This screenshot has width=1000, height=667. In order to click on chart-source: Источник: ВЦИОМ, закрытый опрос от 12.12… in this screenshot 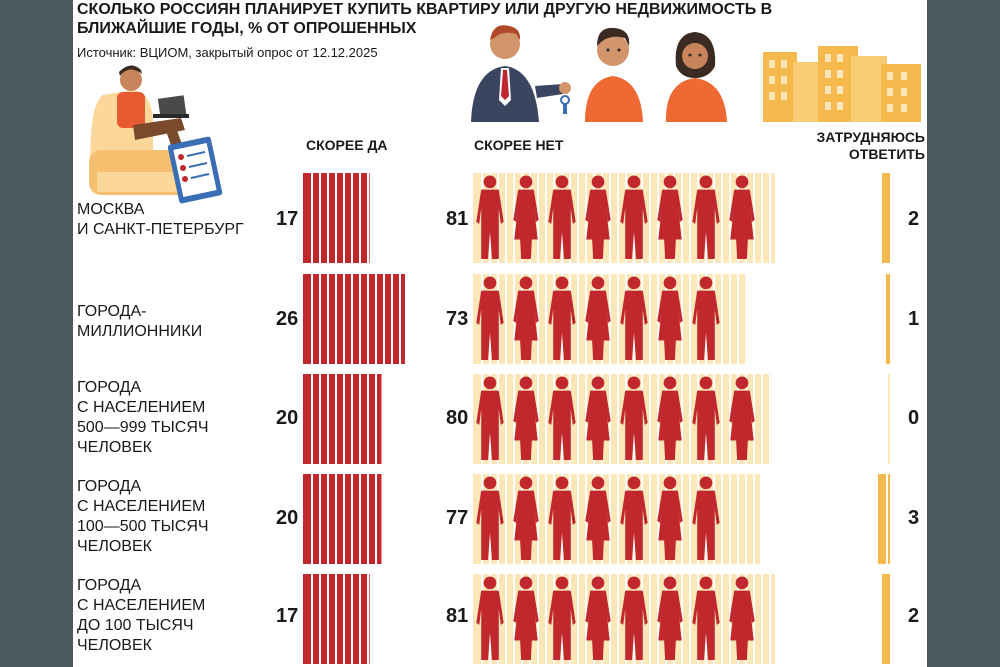, I will do `click(227, 52)`.